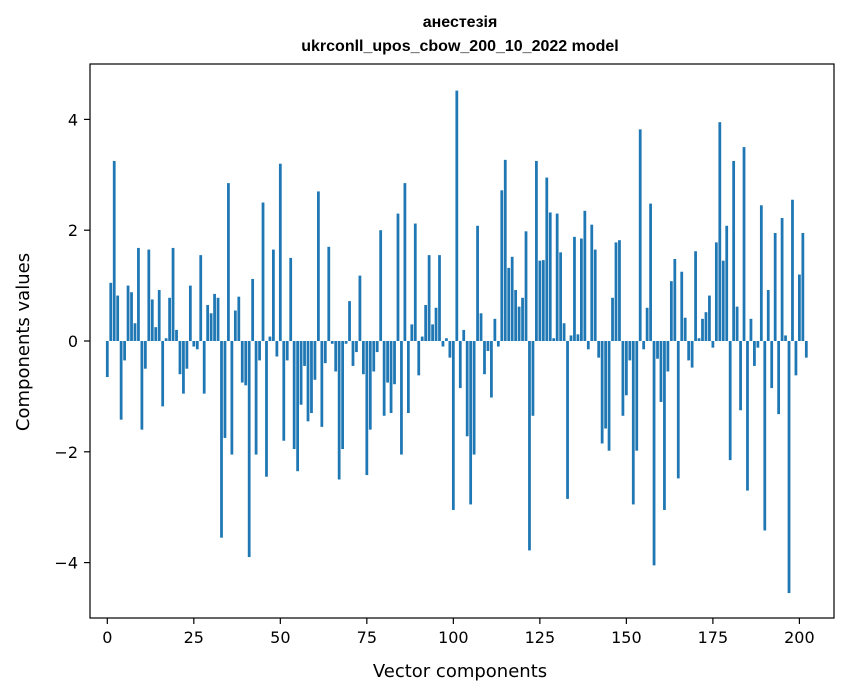  What do you see at coordinates (73, 119) in the screenshot?
I see `y-tick-label: 4` at bounding box center [73, 119].